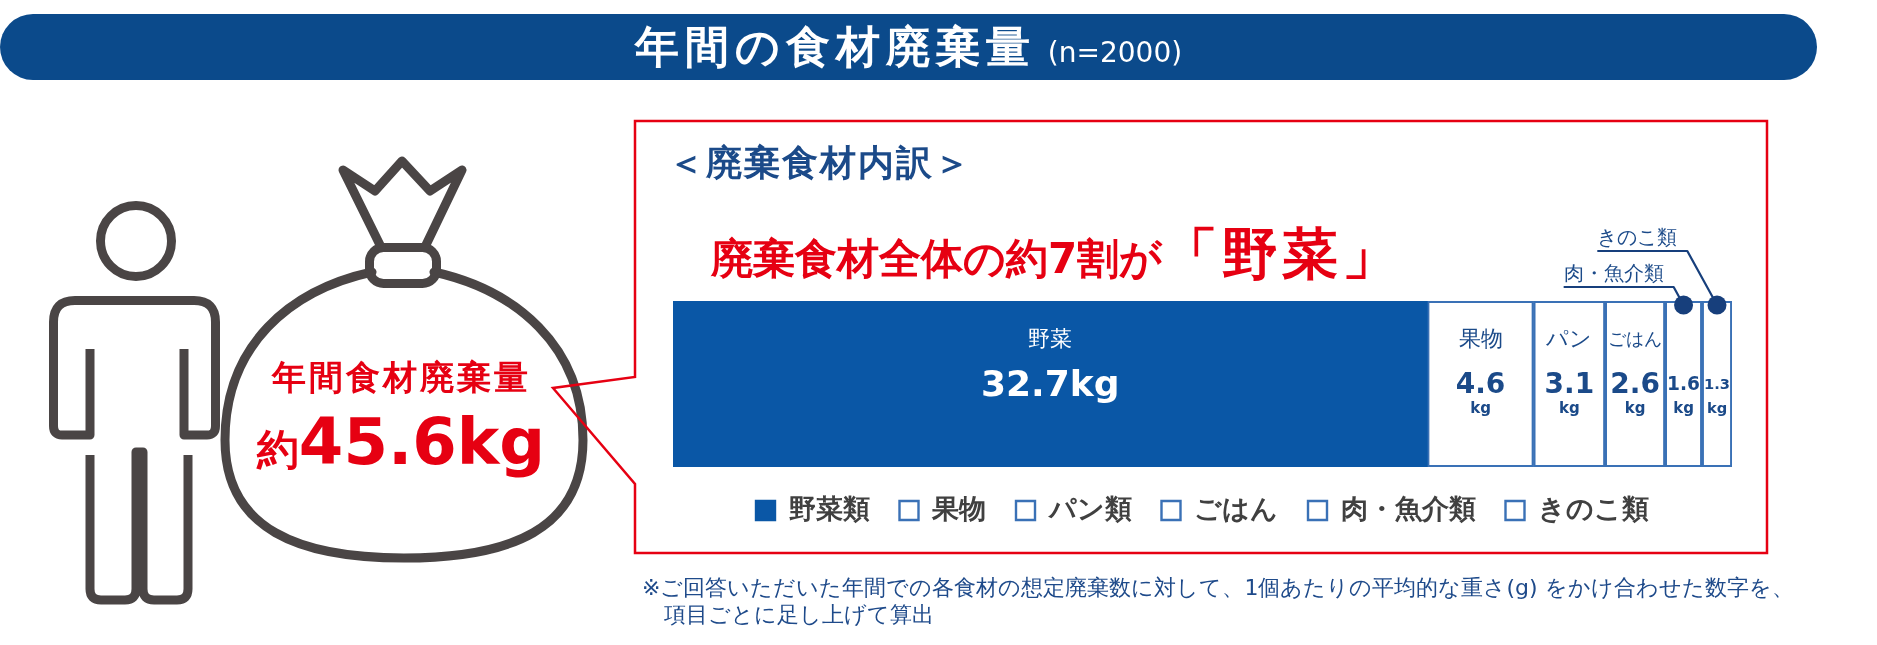  I want to click on legend-label: 野菜類, so click(829, 508).